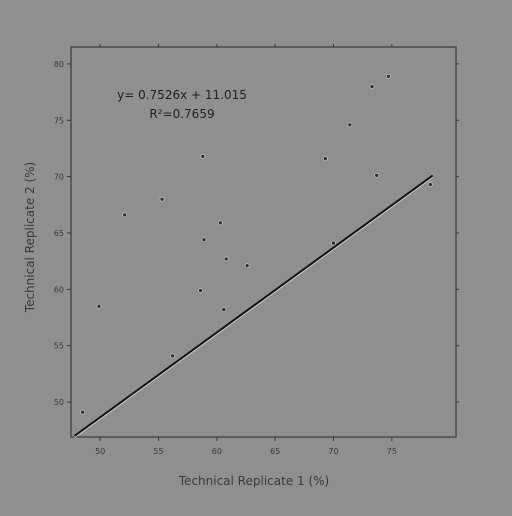  What do you see at coordinates (392, 451) in the screenshot?
I see `x-tick-label: 75` at bounding box center [392, 451].